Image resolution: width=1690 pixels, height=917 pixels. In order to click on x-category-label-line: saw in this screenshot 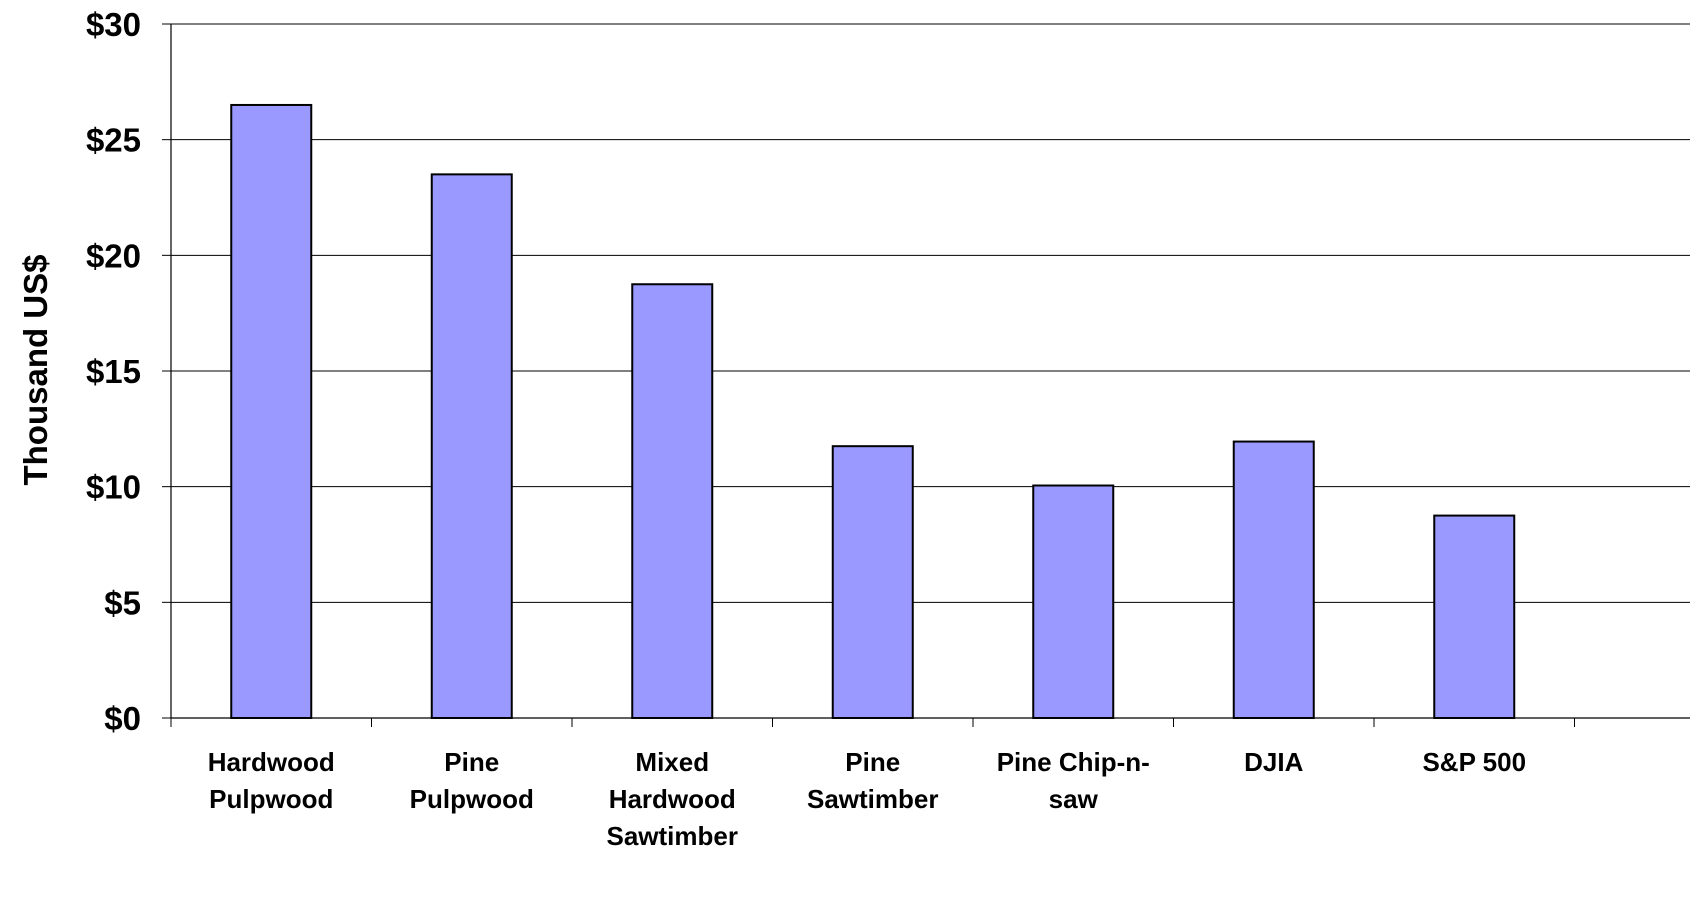, I will do `click(1074, 799)`.